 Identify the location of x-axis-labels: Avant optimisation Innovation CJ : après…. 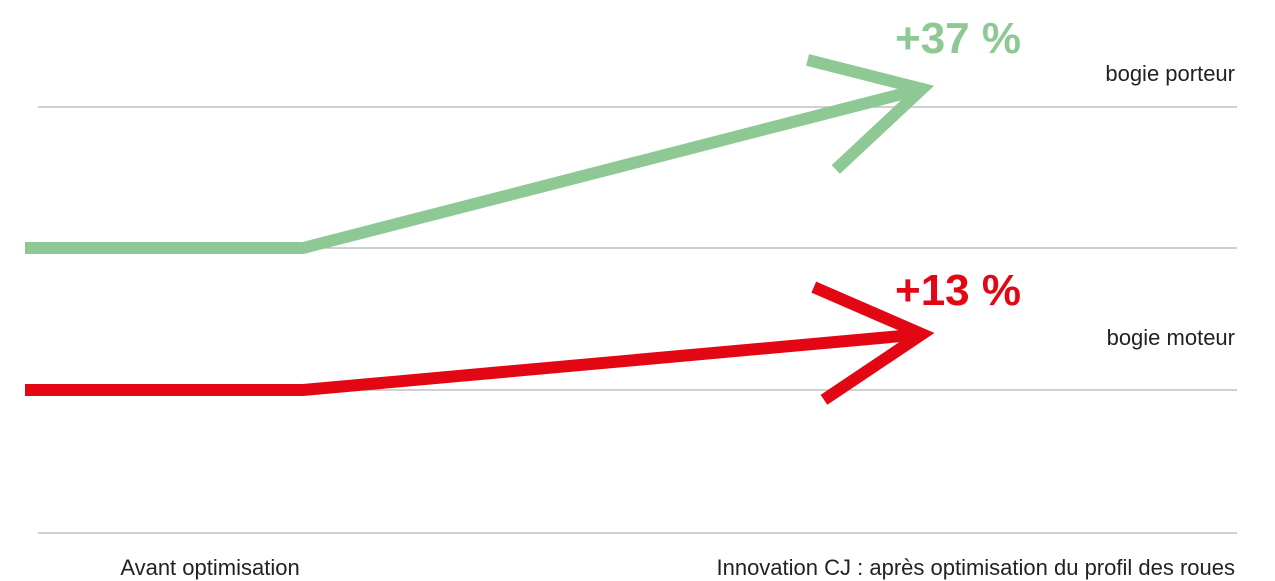
(677, 567).